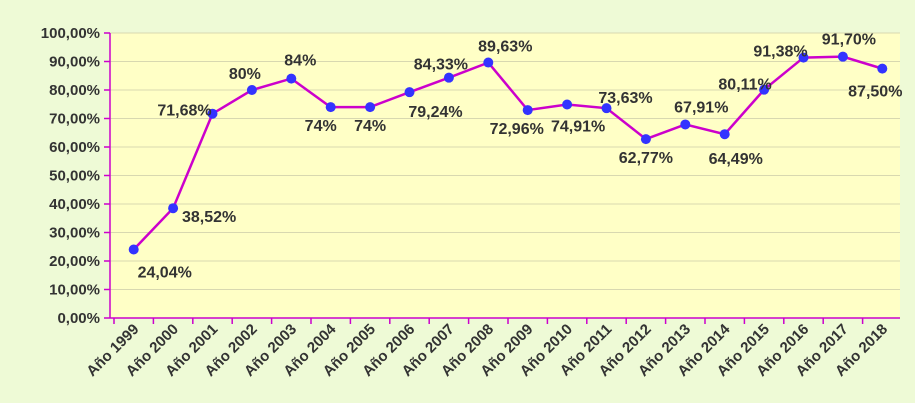 This screenshot has height=403, width=915. What do you see at coordinates (780, 52) in the screenshot?
I see `data-label: 91,38%` at bounding box center [780, 52].